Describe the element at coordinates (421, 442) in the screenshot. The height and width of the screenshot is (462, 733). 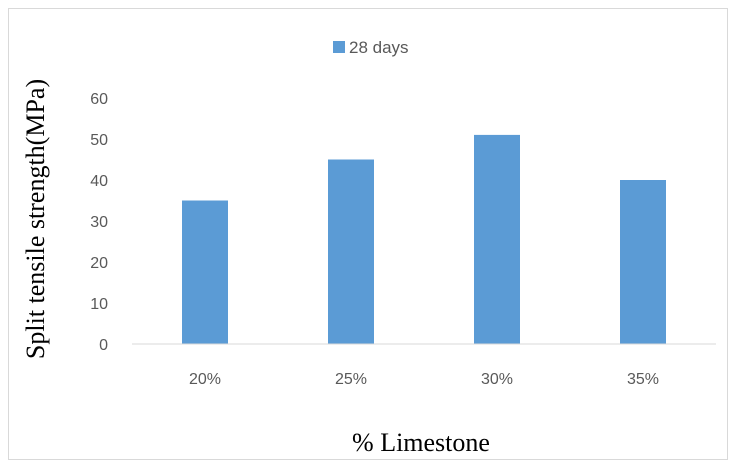
I see `x-axis-title: % Limestone` at that location.